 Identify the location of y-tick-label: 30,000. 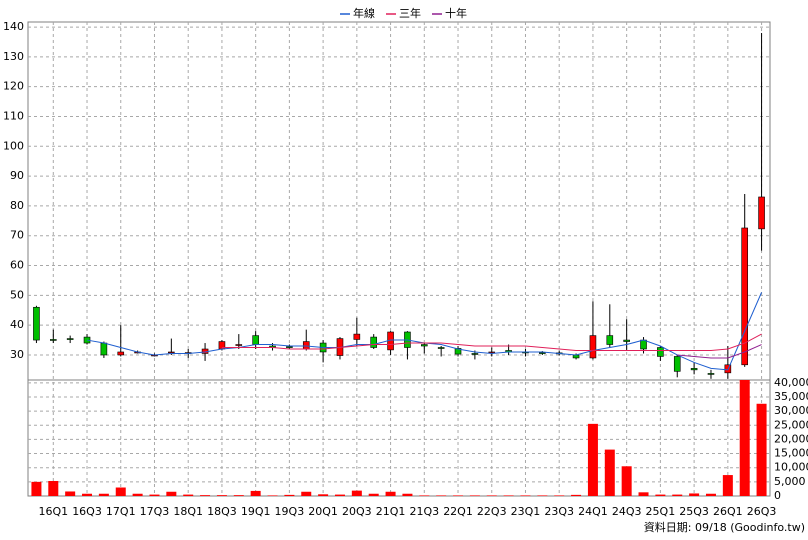
(791, 410).